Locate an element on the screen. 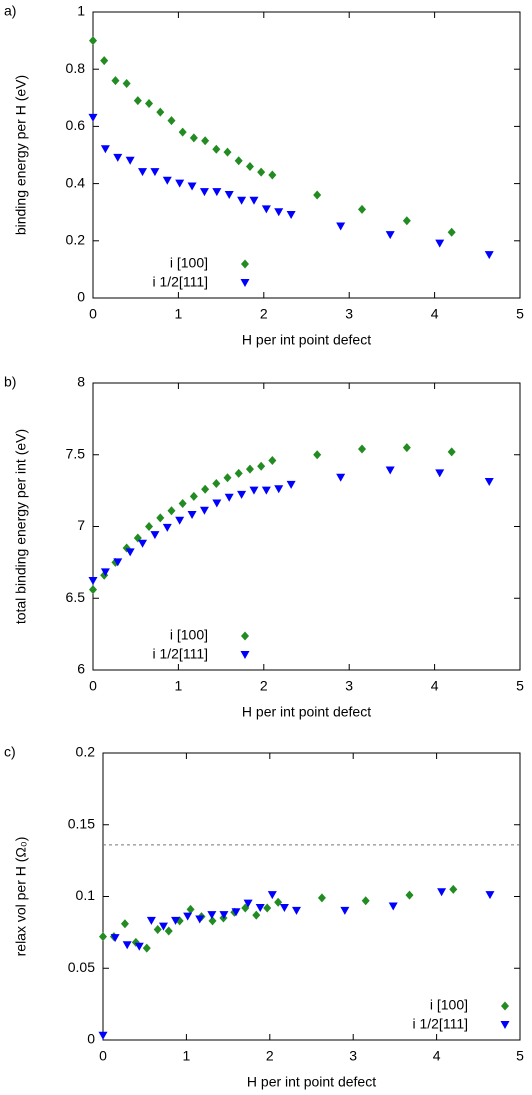 The height and width of the screenshot is (1095, 532). y-tick-label: 0.15 is located at coordinates (81, 823).